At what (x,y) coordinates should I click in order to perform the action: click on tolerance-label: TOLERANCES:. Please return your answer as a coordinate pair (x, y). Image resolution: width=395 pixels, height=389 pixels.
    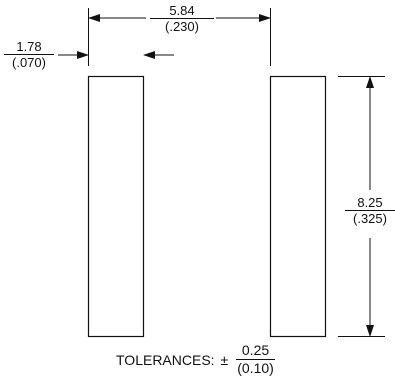
    Looking at the image, I should click on (165, 359).